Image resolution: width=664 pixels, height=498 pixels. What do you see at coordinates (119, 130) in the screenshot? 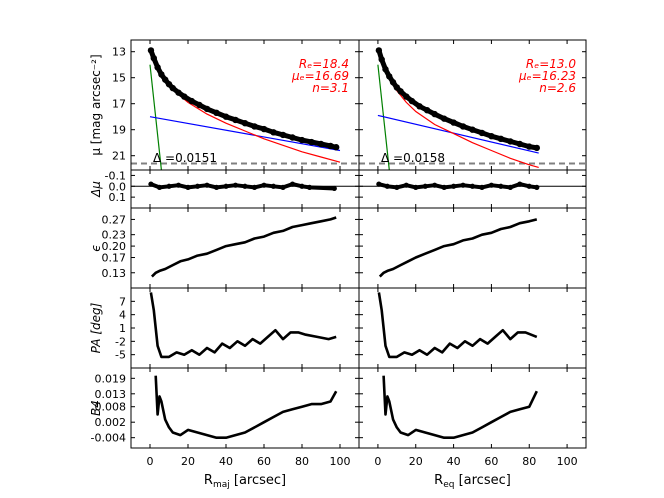
I see `y-tick-label: 19` at bounding box center [119, 130].